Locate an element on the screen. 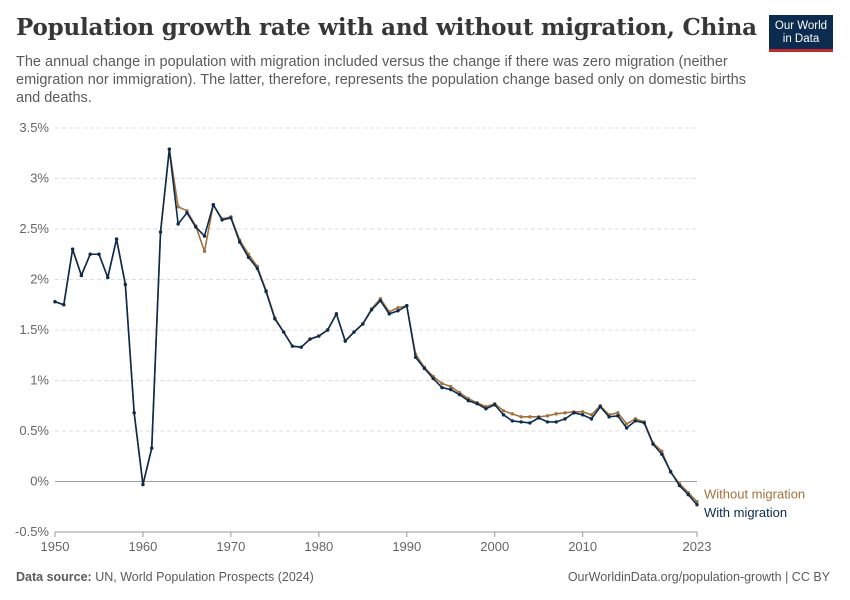 The image size is (850, 600). data-source-text: UN, World Population Prospects (2024) is located at coordinates (204, 577).